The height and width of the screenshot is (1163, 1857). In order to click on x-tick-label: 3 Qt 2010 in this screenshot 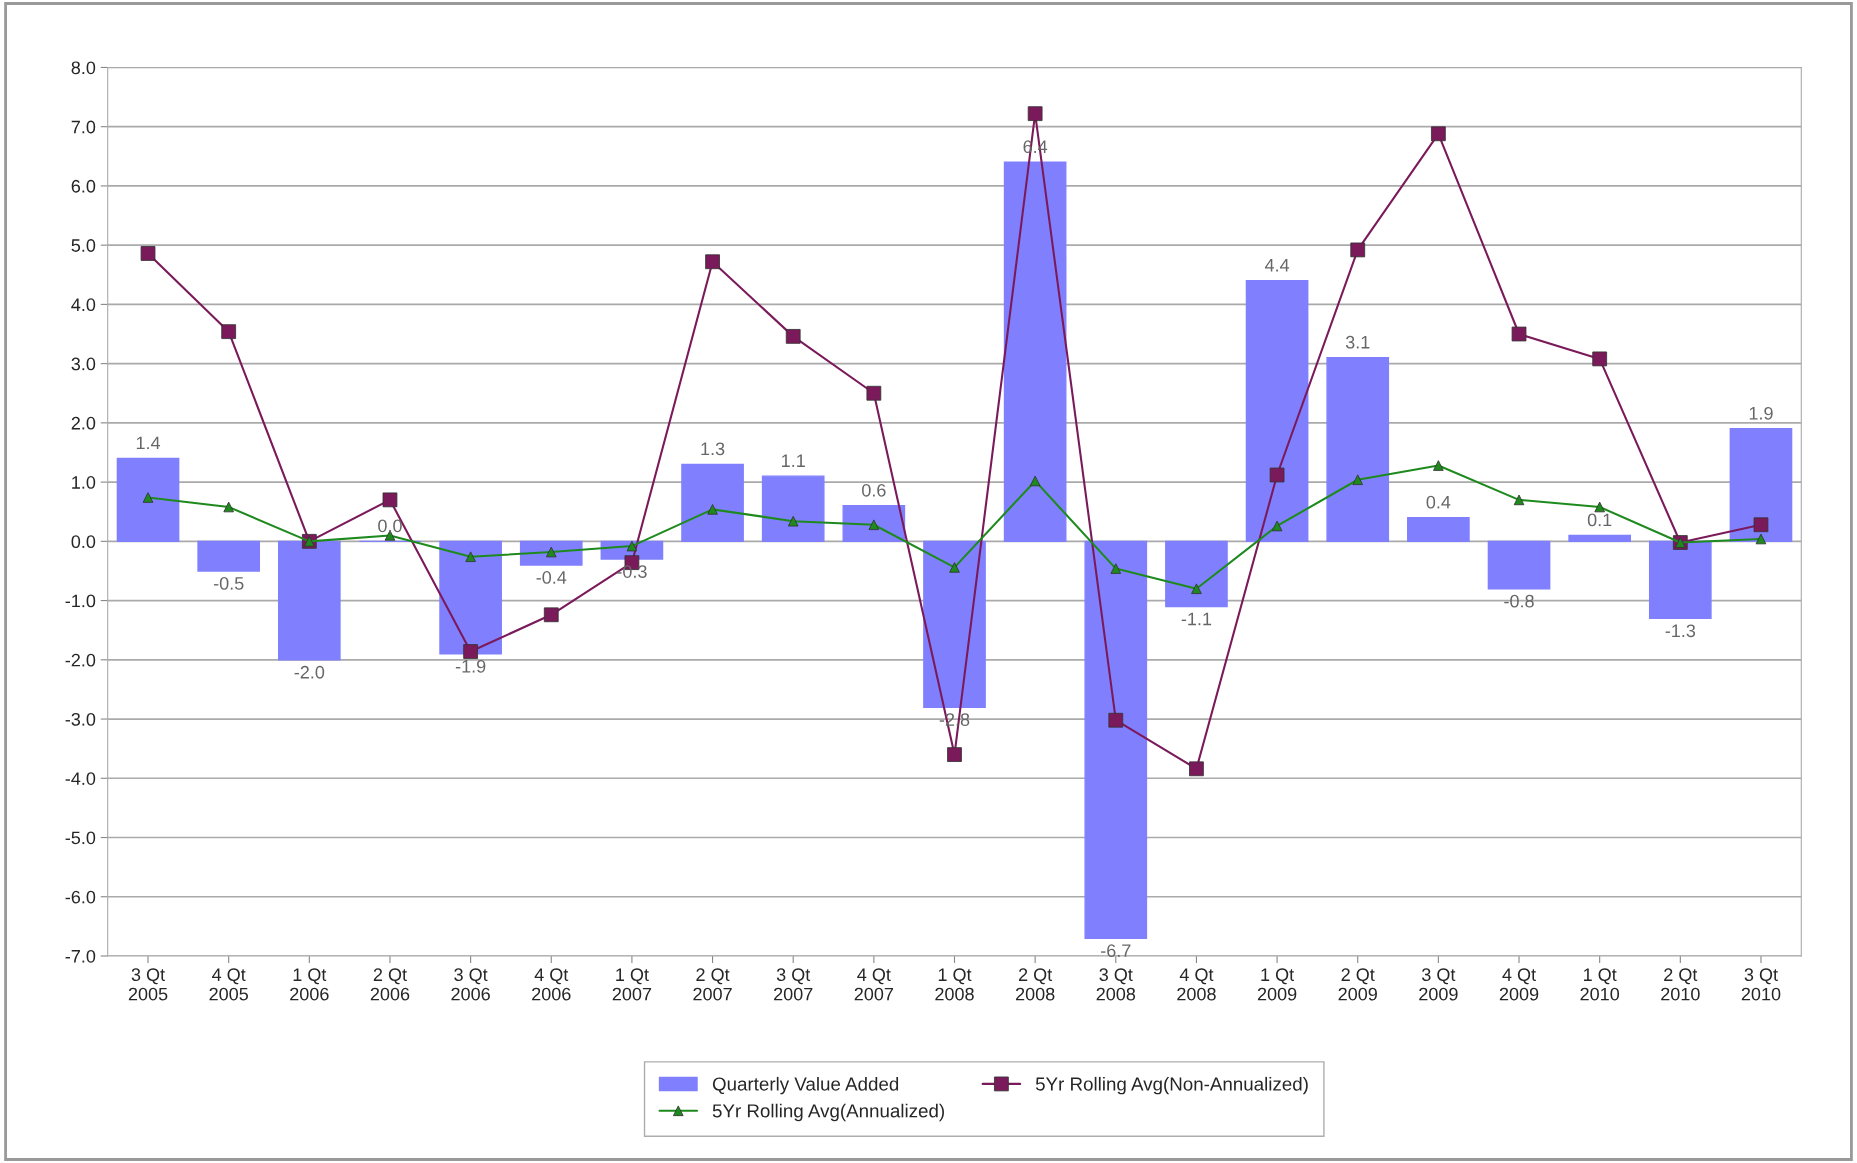, I will do `click(1761, 984)`.